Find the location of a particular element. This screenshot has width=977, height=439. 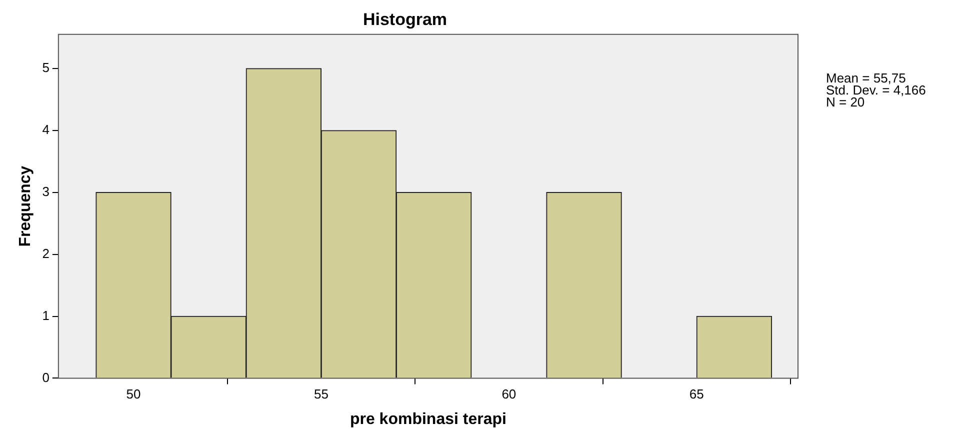

x-tick-label: 50 is located at coordinates (133, 394).